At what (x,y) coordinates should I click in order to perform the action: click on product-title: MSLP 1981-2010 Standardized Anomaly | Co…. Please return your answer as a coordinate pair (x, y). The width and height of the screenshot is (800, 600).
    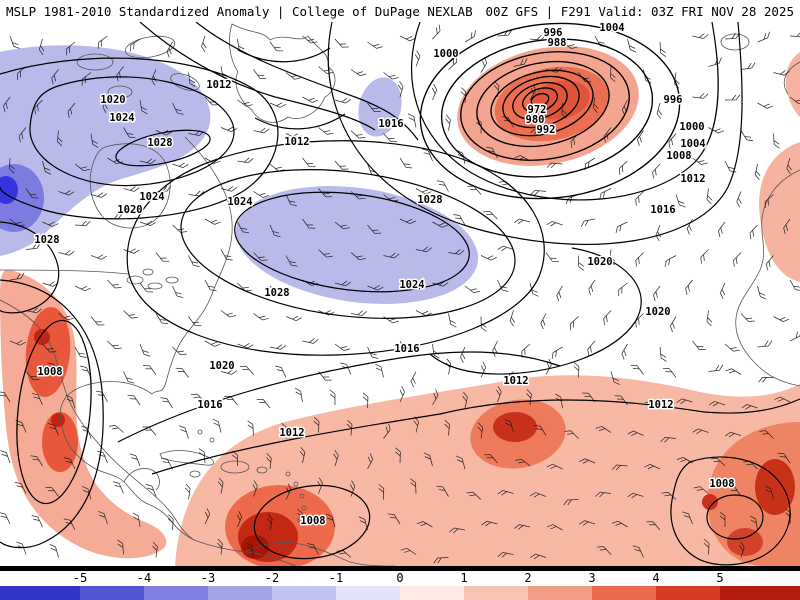
    Looking at the image, I should click on (239, 11).